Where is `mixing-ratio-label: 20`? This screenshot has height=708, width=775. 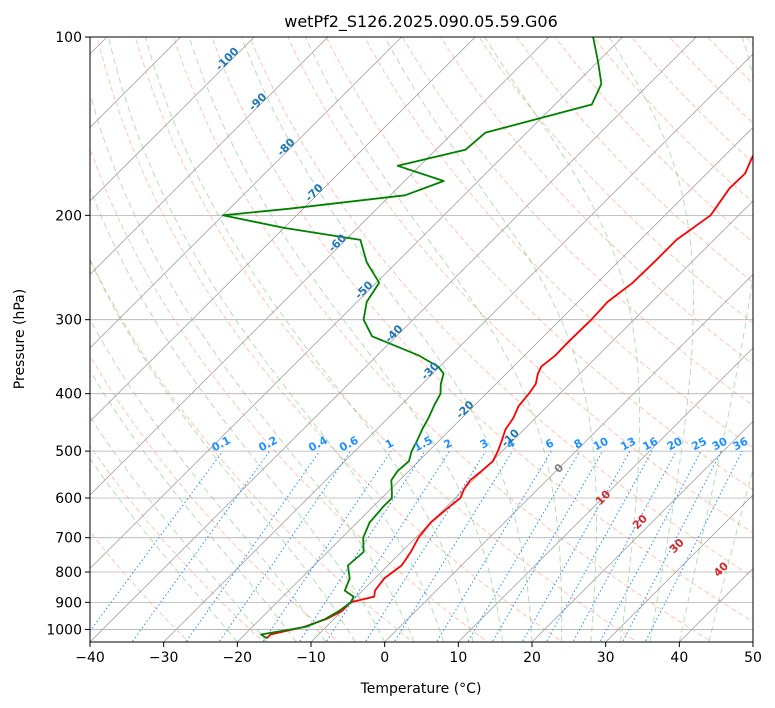 mixing-ratio-label: 20 is located at coordinates (675, 443).